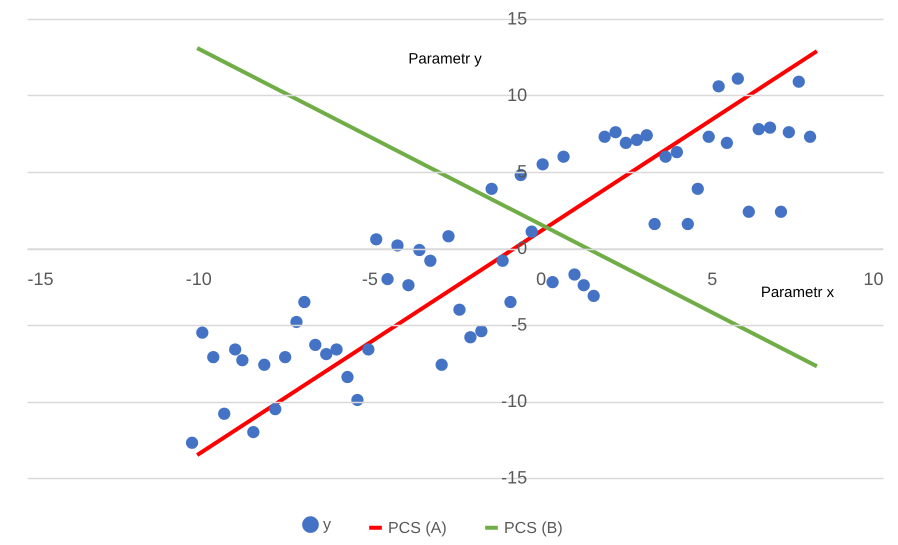  I want to click on y-tick-label: -5, so click(519, 324).